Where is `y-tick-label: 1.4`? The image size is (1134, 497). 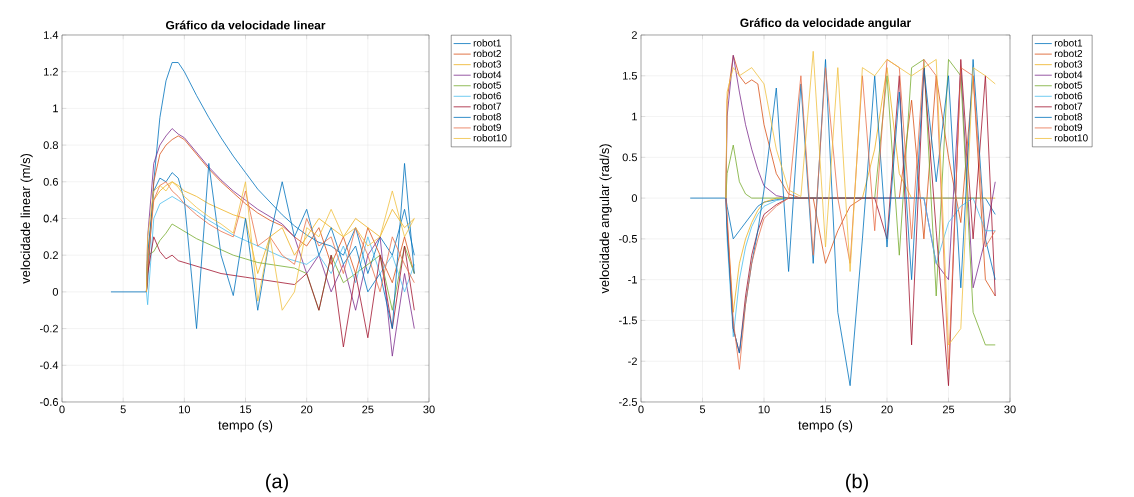 y-tick-label: 1.4 is located at coordinates (51, 35).